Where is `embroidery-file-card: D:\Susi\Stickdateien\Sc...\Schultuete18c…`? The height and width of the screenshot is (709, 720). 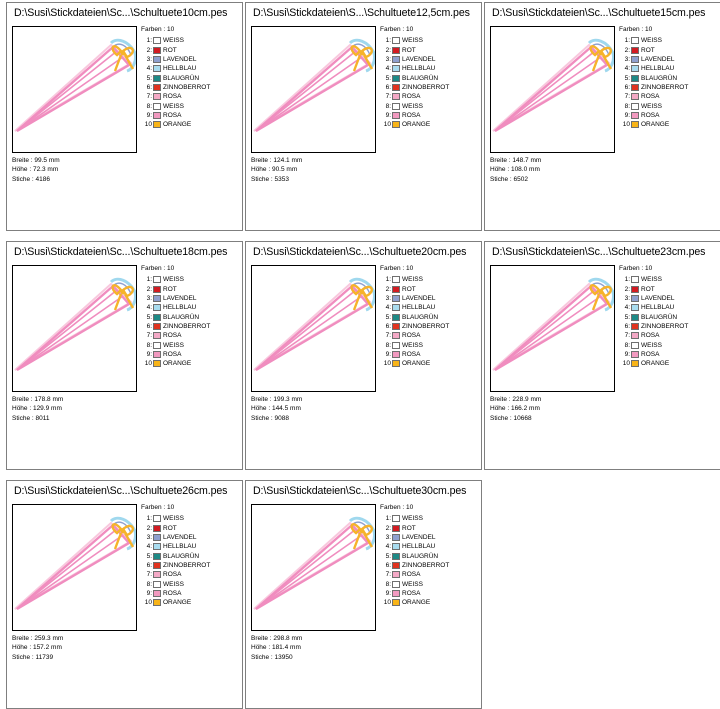
embroidery-file-card: D:\Susi\Stickdateien\Sc...\Schultuete18c… is located at coordinates (124, 355).